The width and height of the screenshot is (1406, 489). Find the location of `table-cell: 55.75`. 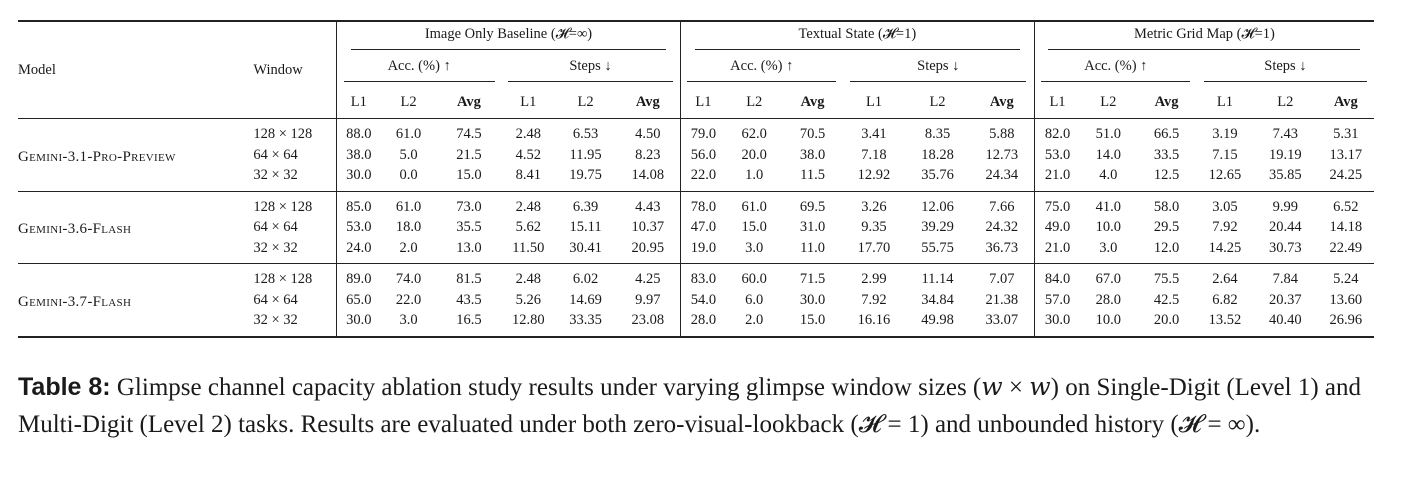

table-cell: 55.75 is located at coordinates (937, 247).